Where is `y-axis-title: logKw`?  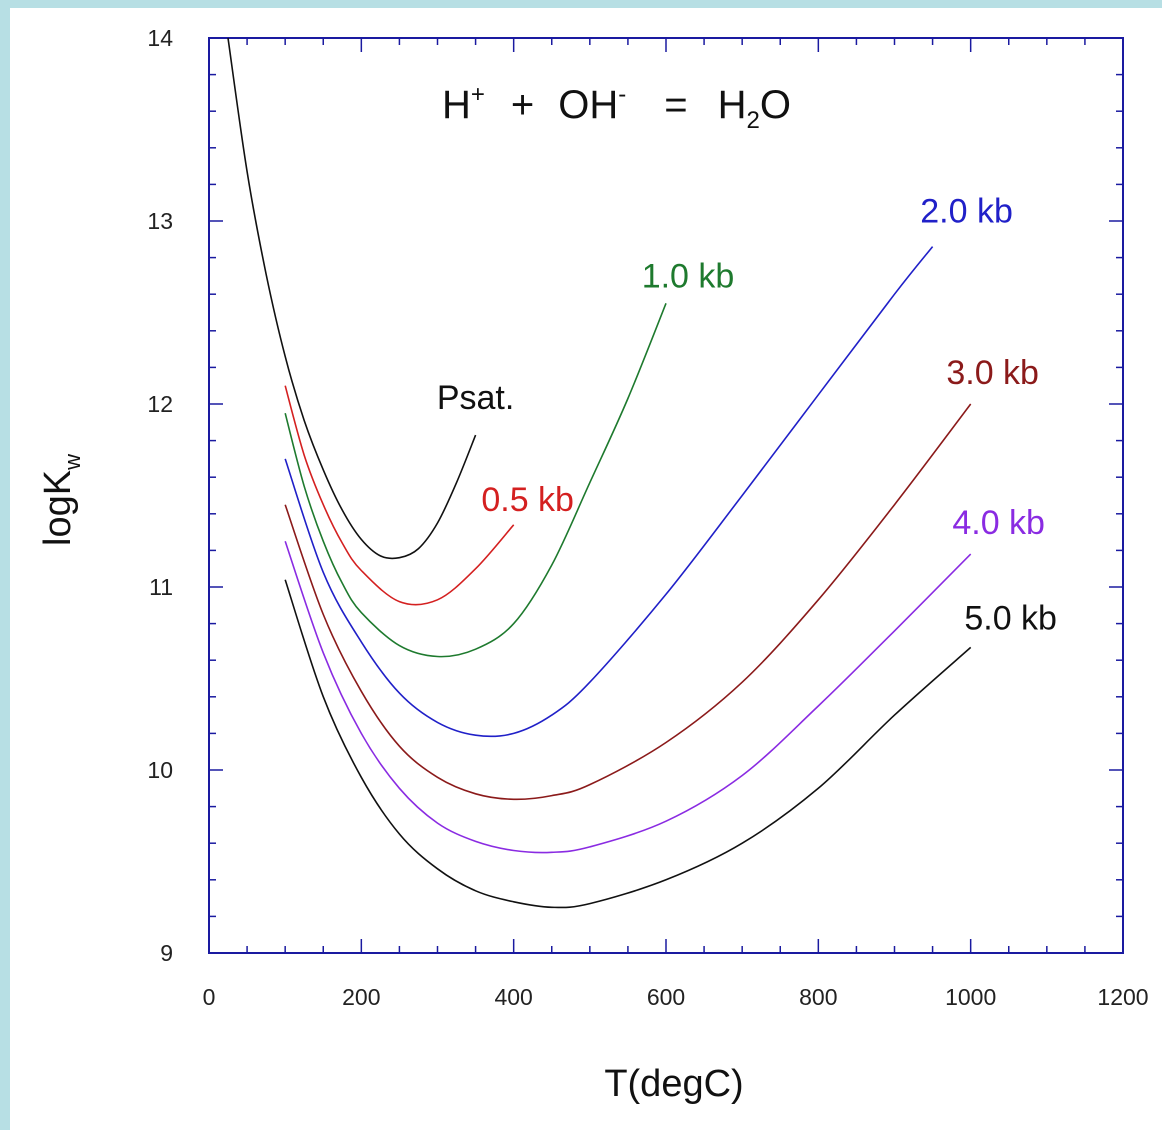
y-axis-title: logKw is located at coordinates (61, 500).